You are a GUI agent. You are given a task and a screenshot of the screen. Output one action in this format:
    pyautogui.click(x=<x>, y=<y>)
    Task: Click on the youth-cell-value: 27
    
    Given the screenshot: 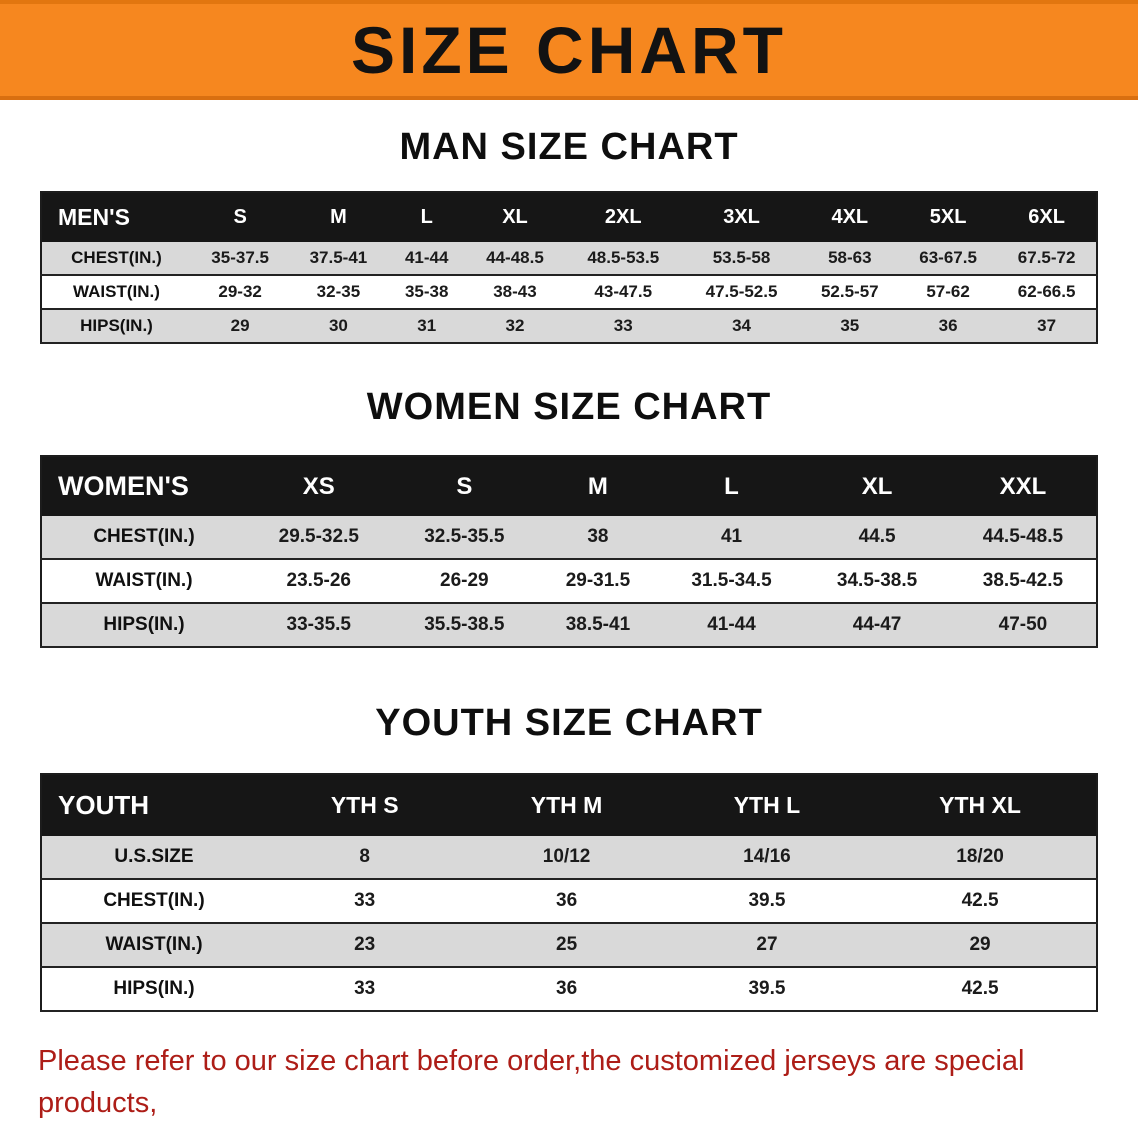 What is the action you would take?
    pyautogui.click(x=767, y=944)
    